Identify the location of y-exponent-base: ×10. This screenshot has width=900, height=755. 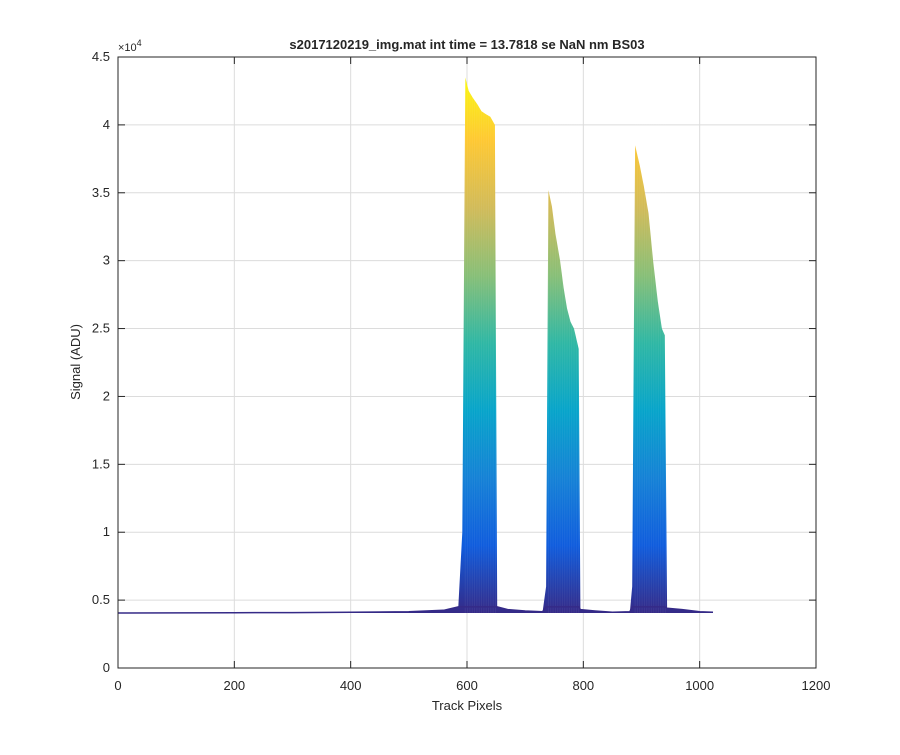
(127, 48).